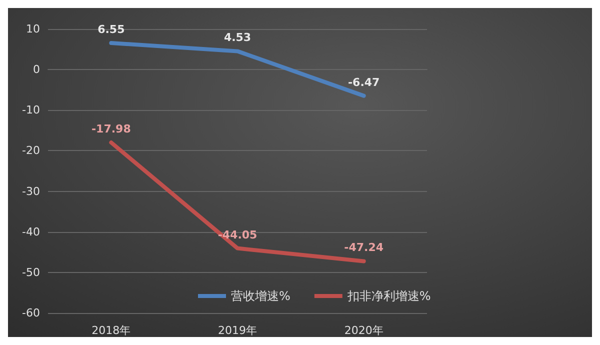 This screenshot has width=600, height=345. I want to click on x-tick-label: 2020年, so click(364, 330).